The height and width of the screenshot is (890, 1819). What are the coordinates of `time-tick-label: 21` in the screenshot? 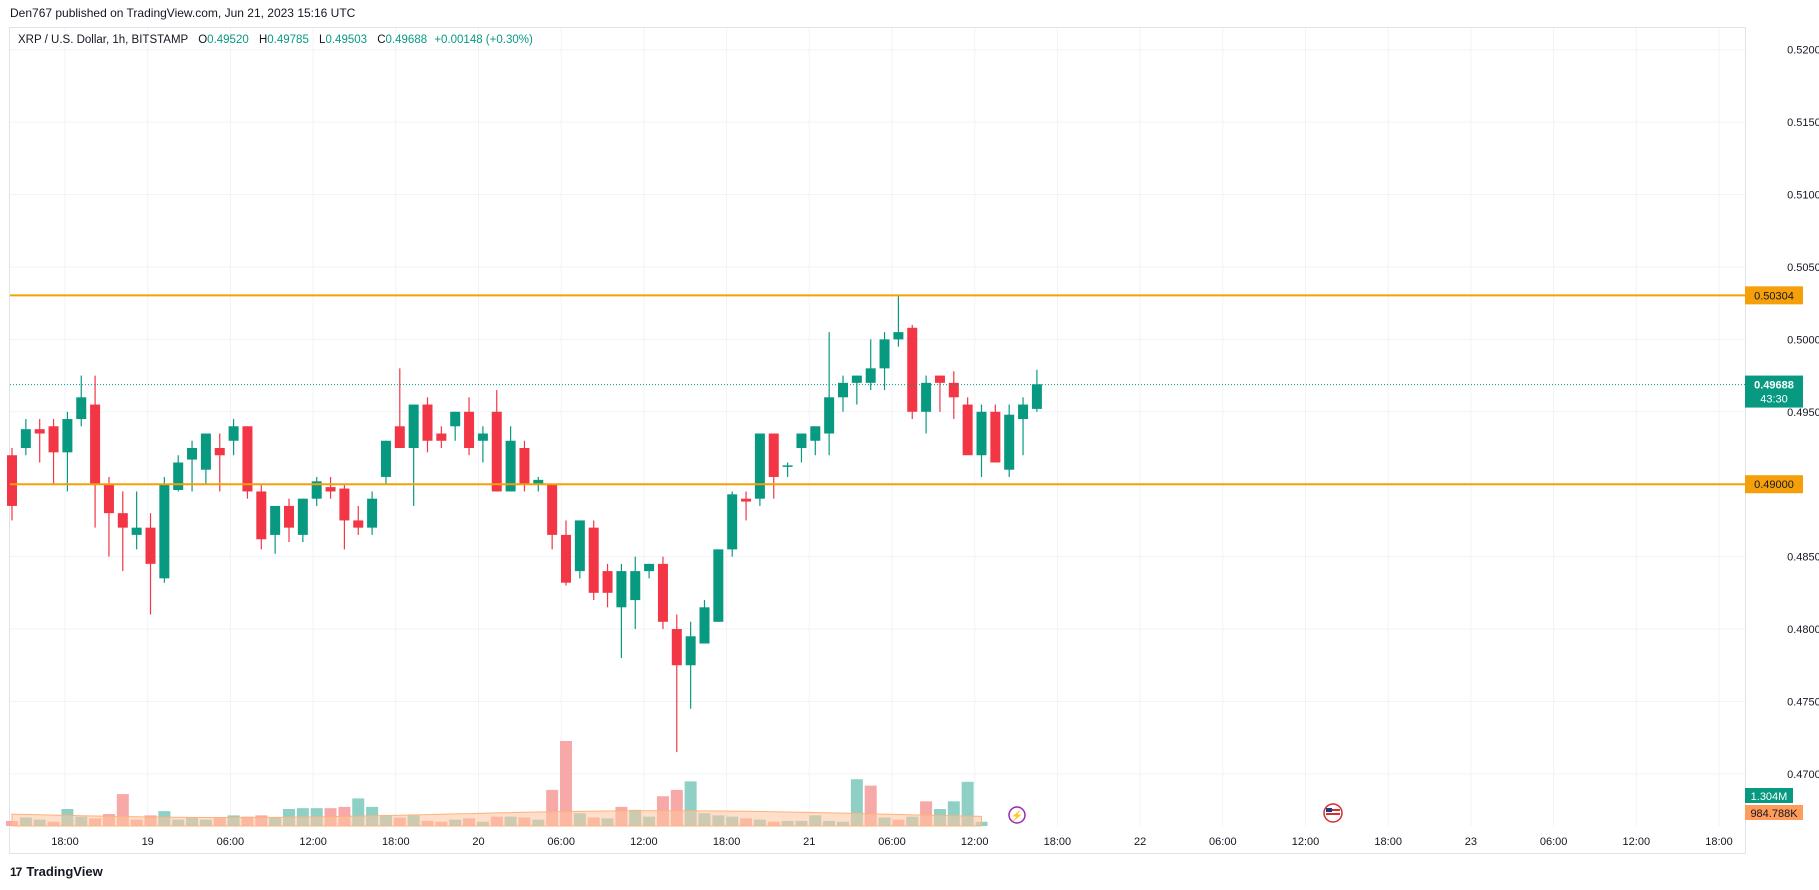 It's located at (809, 842).